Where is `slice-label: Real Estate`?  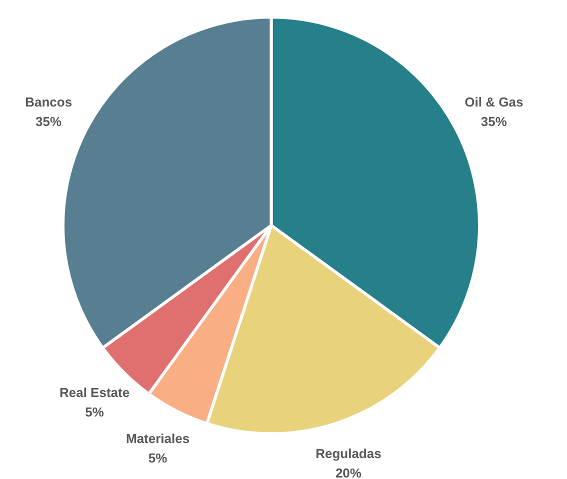
slice-label: Real Estate is located at coordinates (94, 392).